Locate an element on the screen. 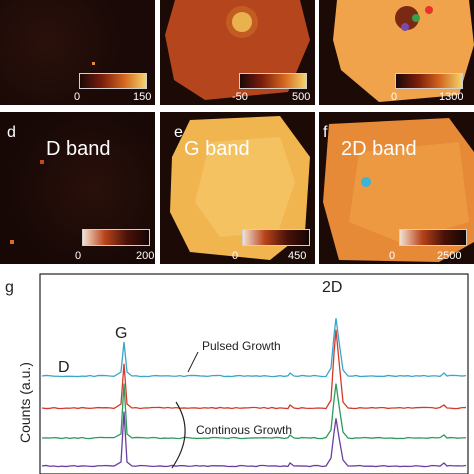 The height and width of the screenshot is (474, 474). colorbar-max: 500 is located at coordinates (301, 97).